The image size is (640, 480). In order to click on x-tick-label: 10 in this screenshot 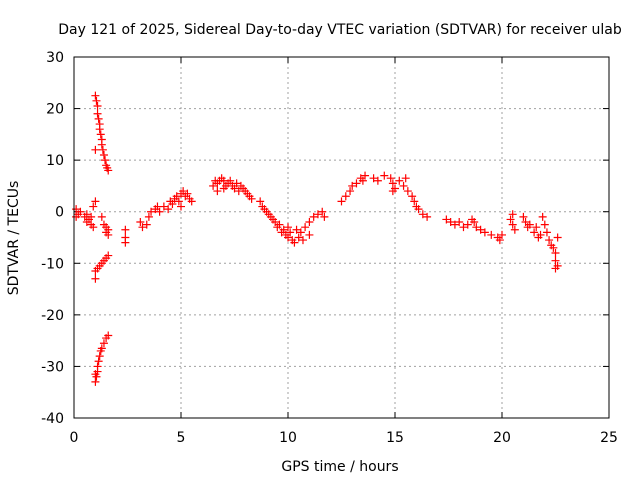, I will do `click(288, 438)`.